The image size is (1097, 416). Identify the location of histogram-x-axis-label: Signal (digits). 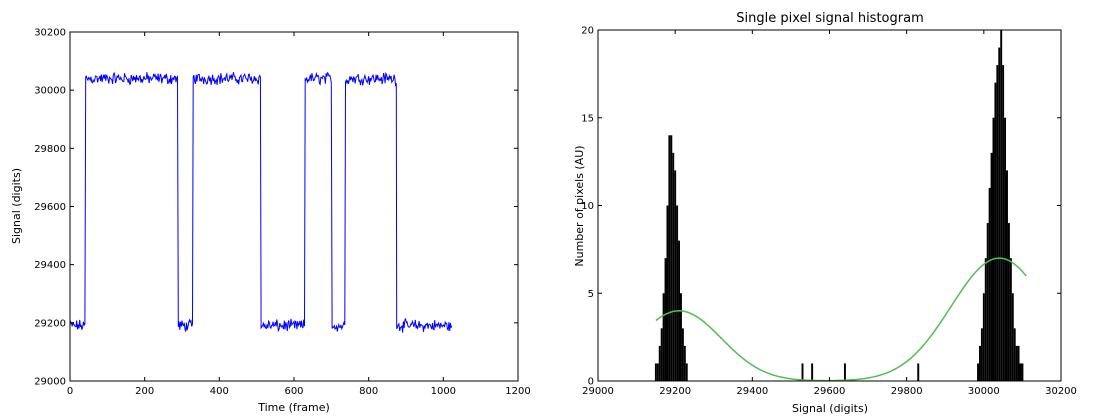
(830, 408).